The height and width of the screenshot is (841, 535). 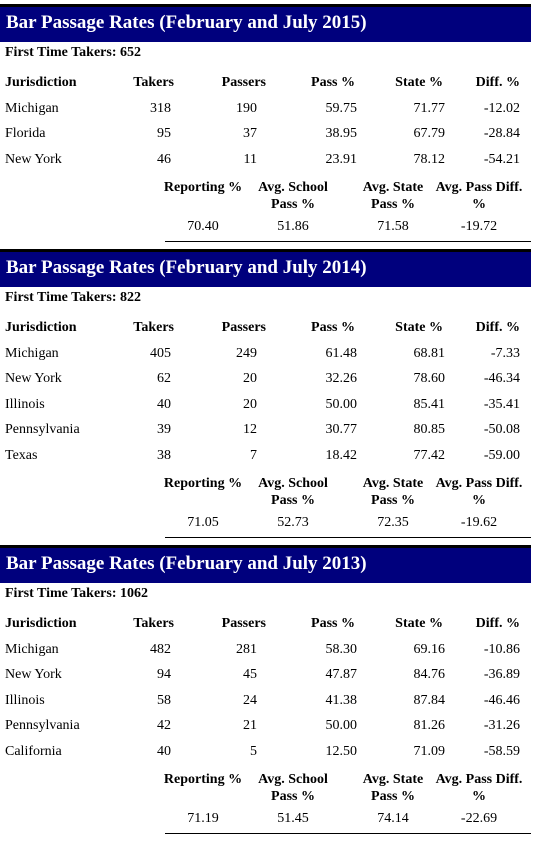 I want to click on cell-state-pct: 77.42, so click(x=429, y=455).